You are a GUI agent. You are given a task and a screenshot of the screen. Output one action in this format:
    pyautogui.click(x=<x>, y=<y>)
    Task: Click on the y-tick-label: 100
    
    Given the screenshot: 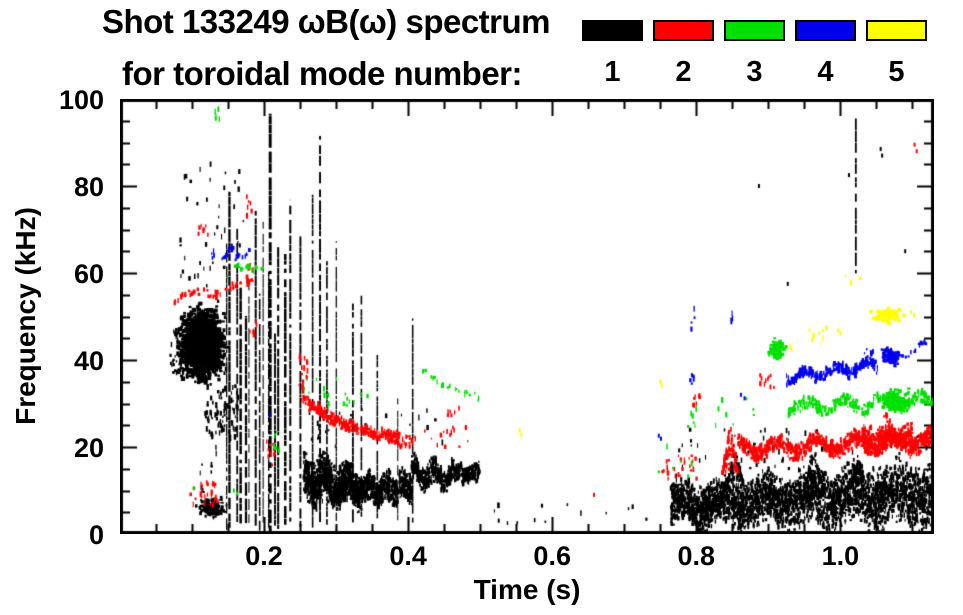 What is the action you would take?
    pyautogui.click(x=81, y=100)
    